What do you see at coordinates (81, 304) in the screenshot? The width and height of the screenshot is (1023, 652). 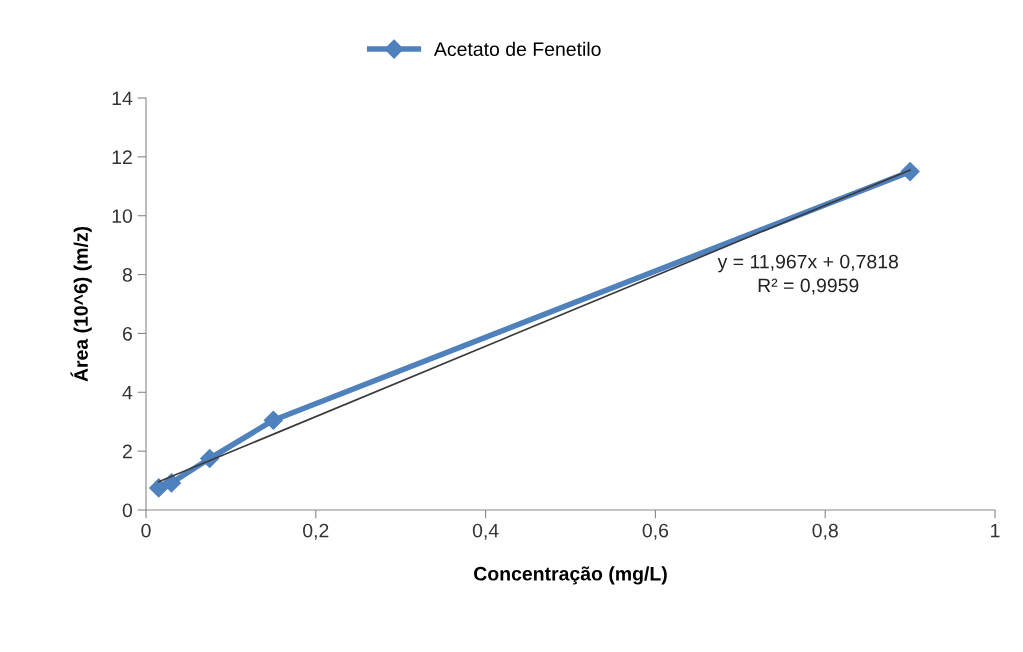 I see `y-axis-title: Área (10^6) (m/z)` at bounding box center [81, 304].